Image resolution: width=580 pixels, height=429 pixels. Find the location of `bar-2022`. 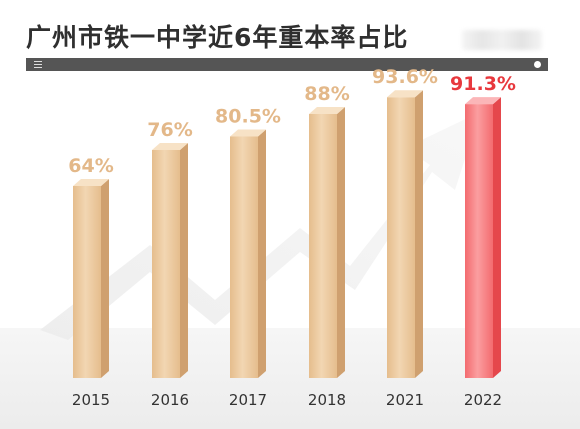

bar-2022 is located at coordinates (483, 237).